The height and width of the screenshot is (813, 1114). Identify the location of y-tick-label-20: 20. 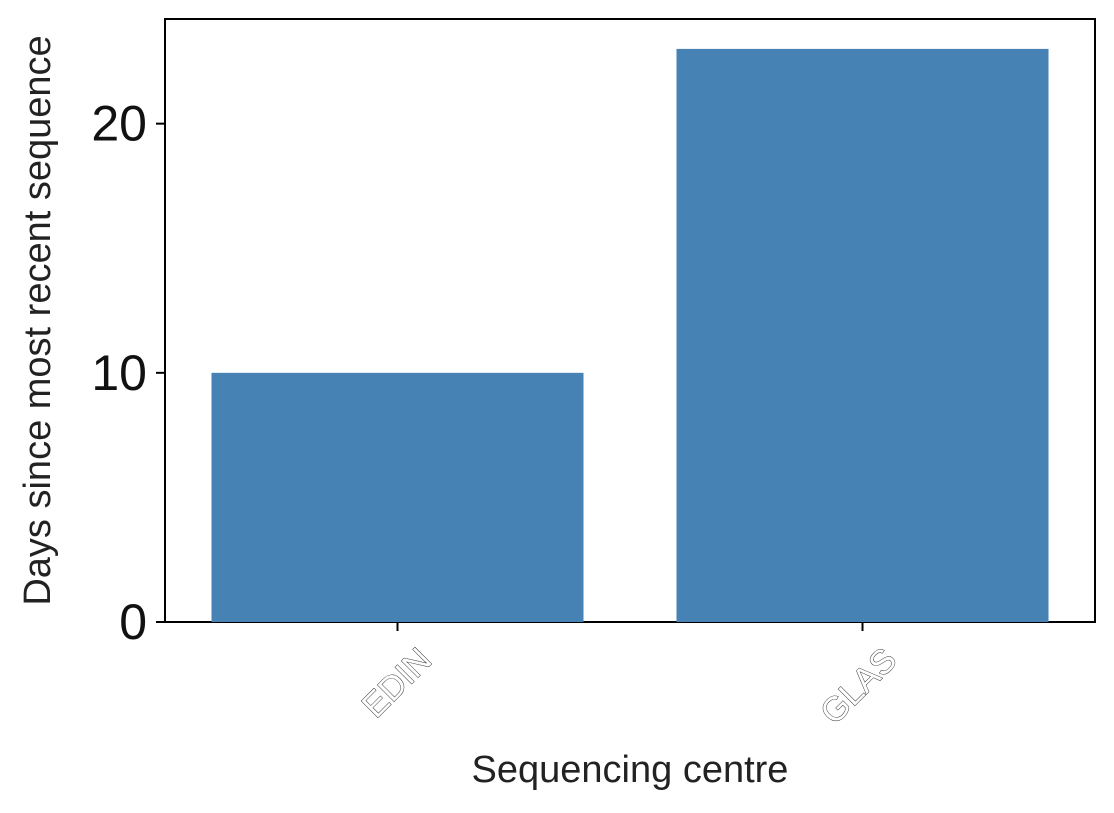
(119, 124).